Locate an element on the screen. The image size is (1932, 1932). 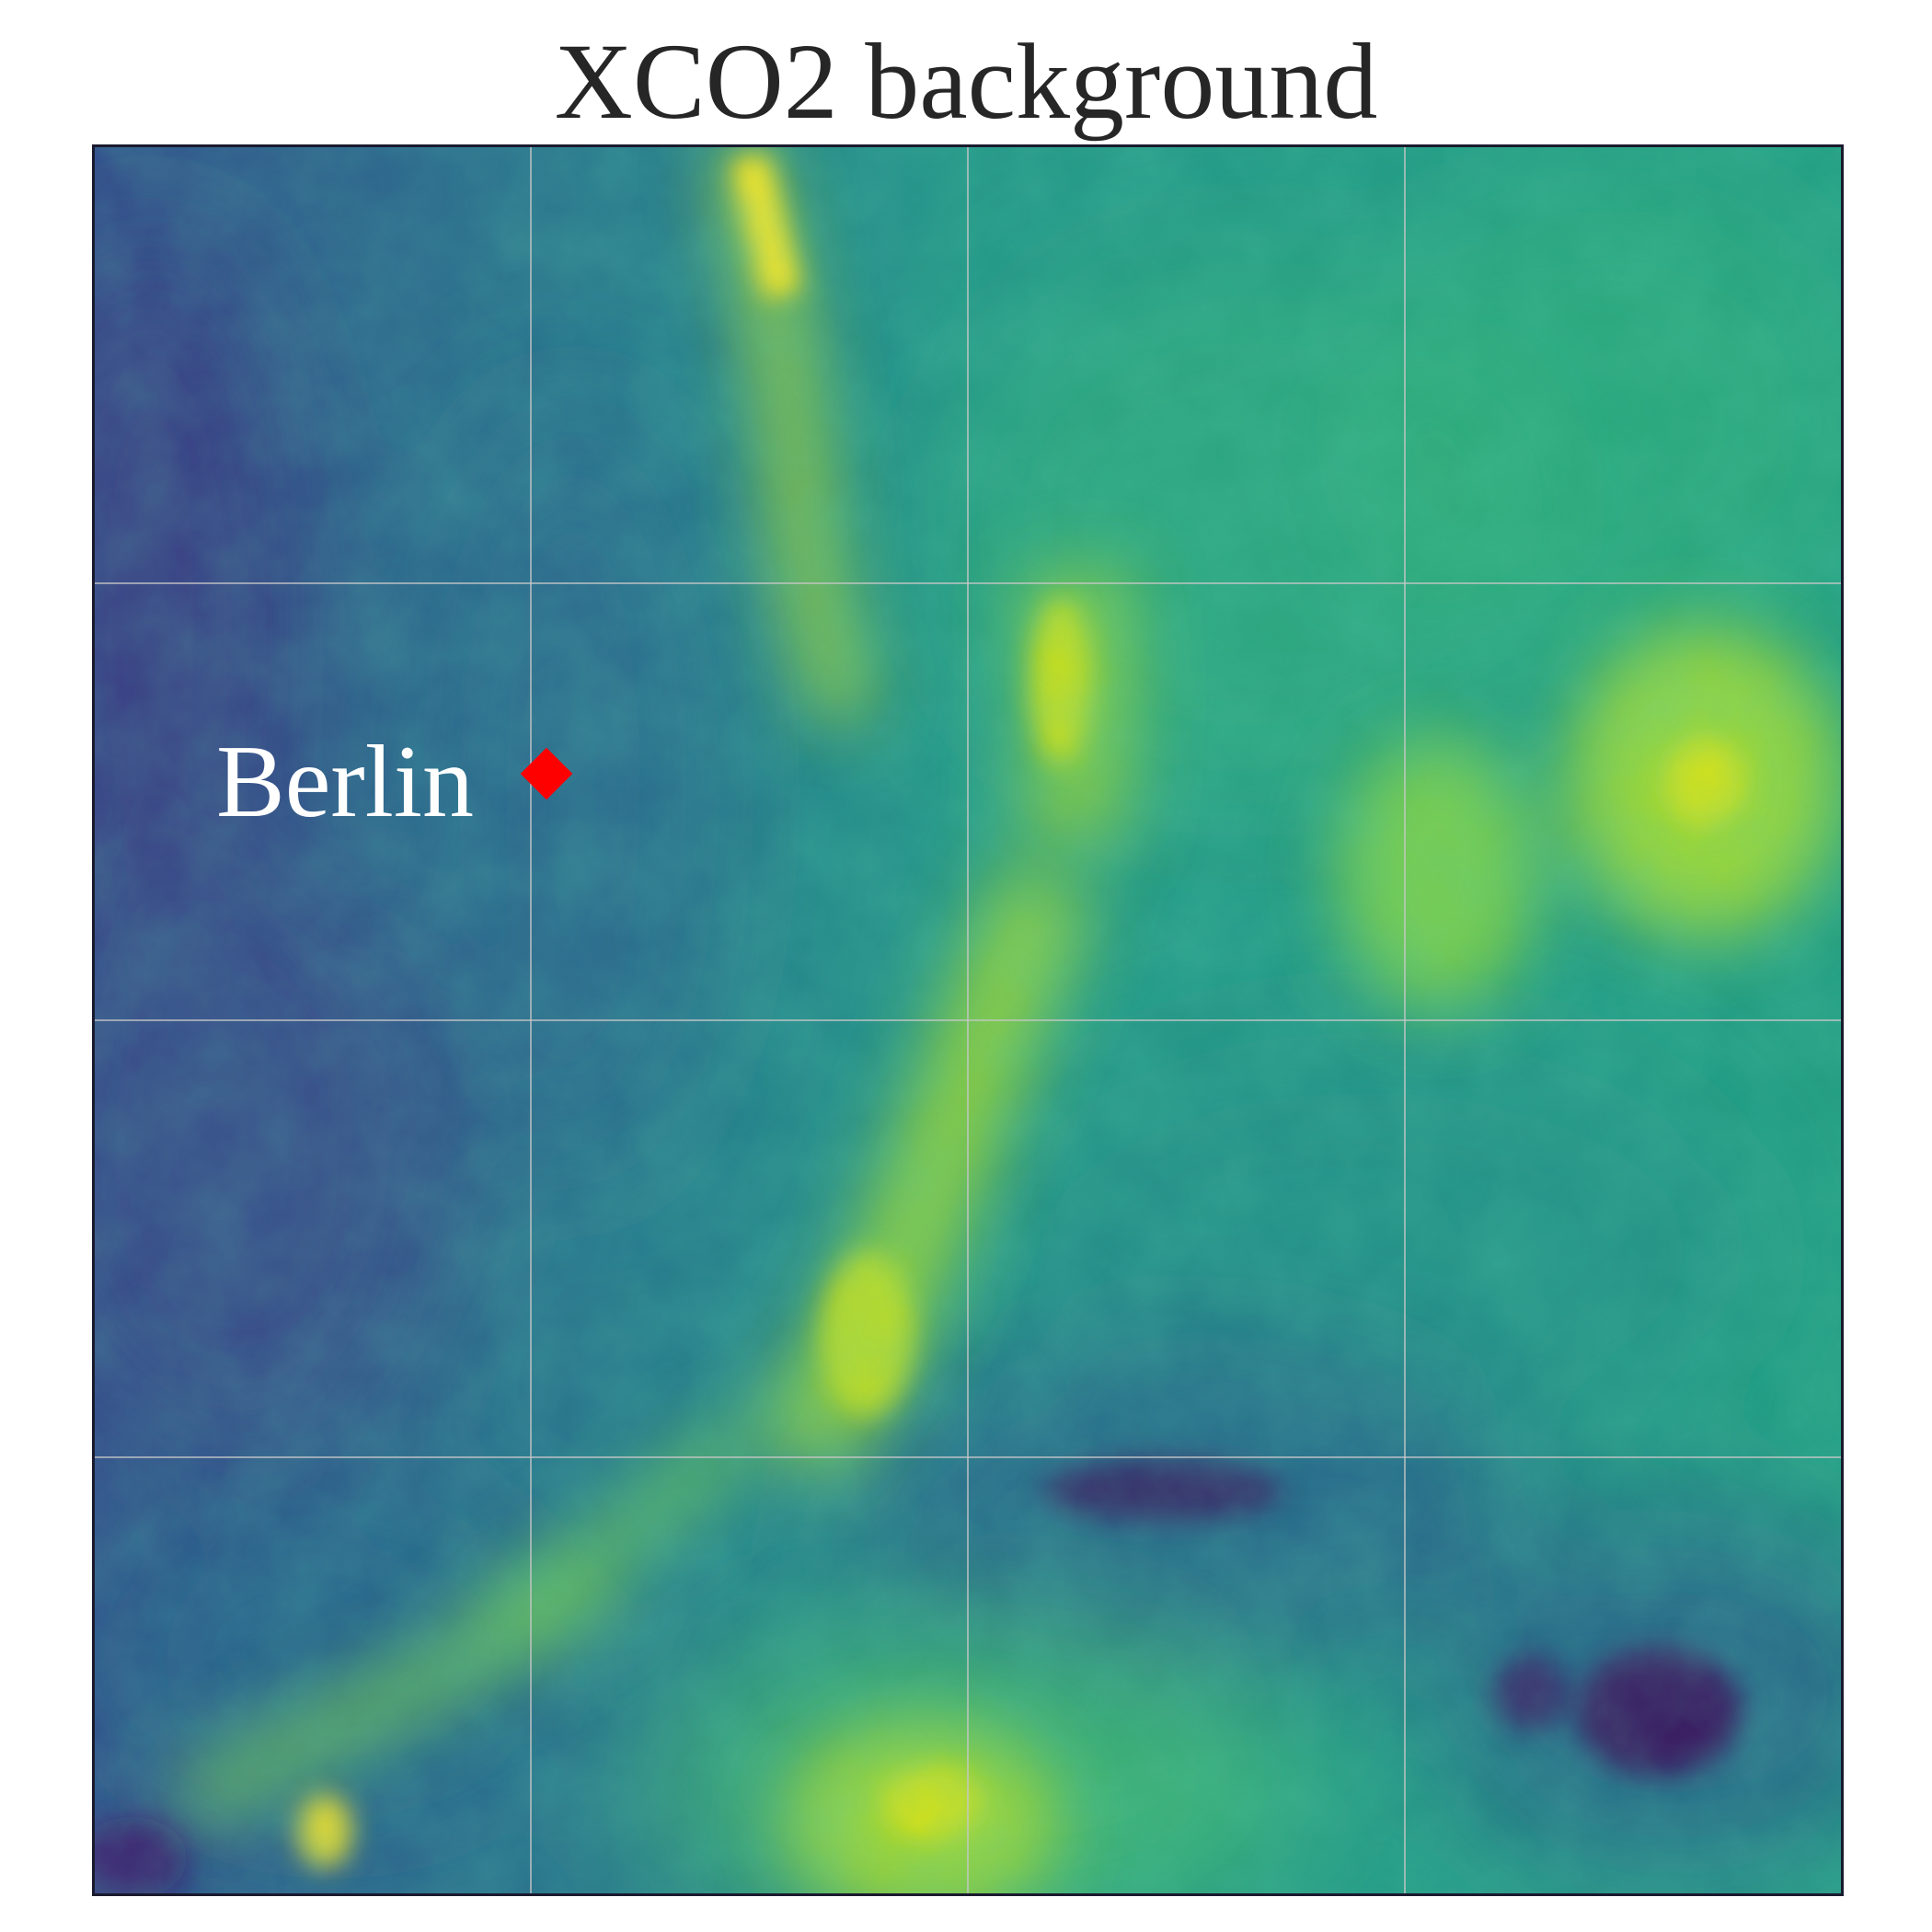
city-label-berlin: Berlin is located at coordinates (345, 782).